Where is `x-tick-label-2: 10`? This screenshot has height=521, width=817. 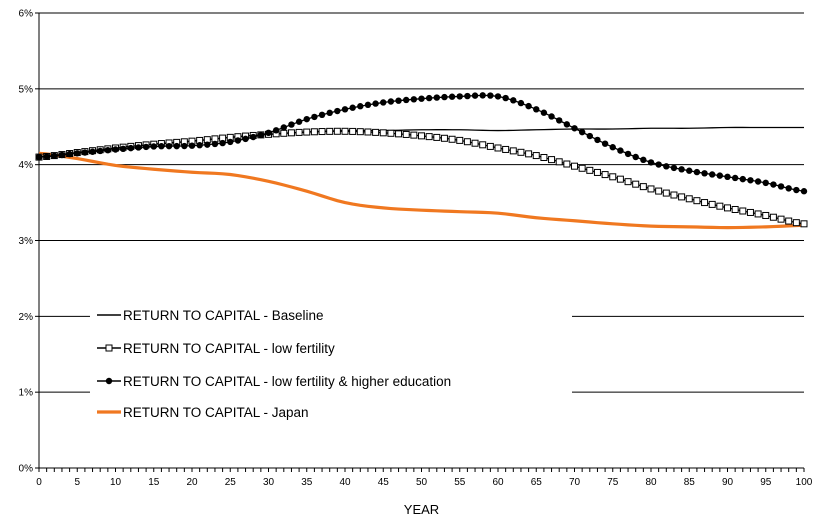 x-tick-label-2: 10 is located at coordinates (116, 482).